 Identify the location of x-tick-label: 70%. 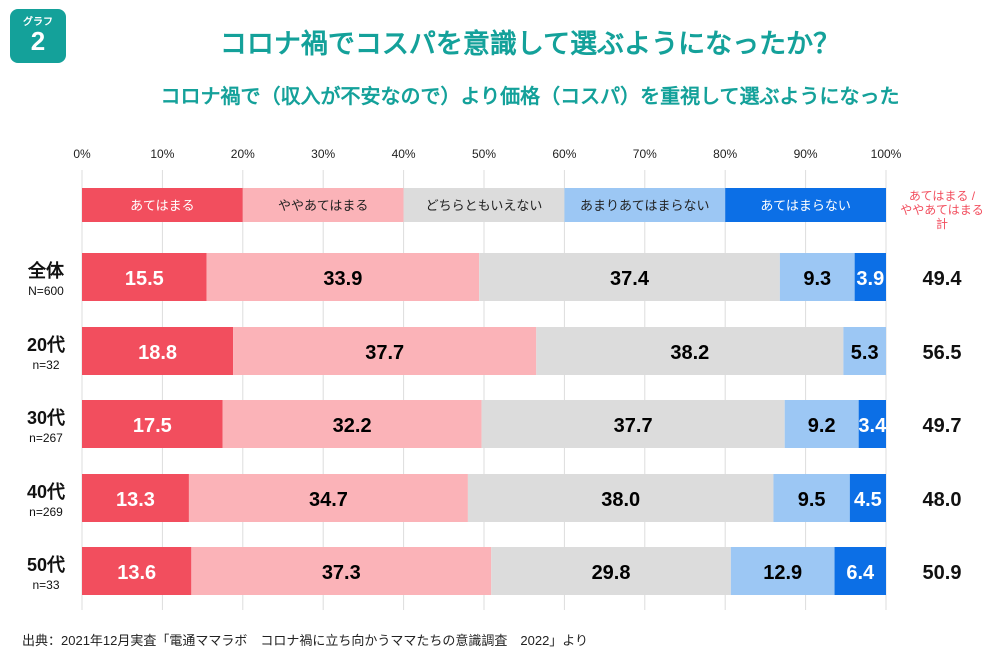
(645, 154).